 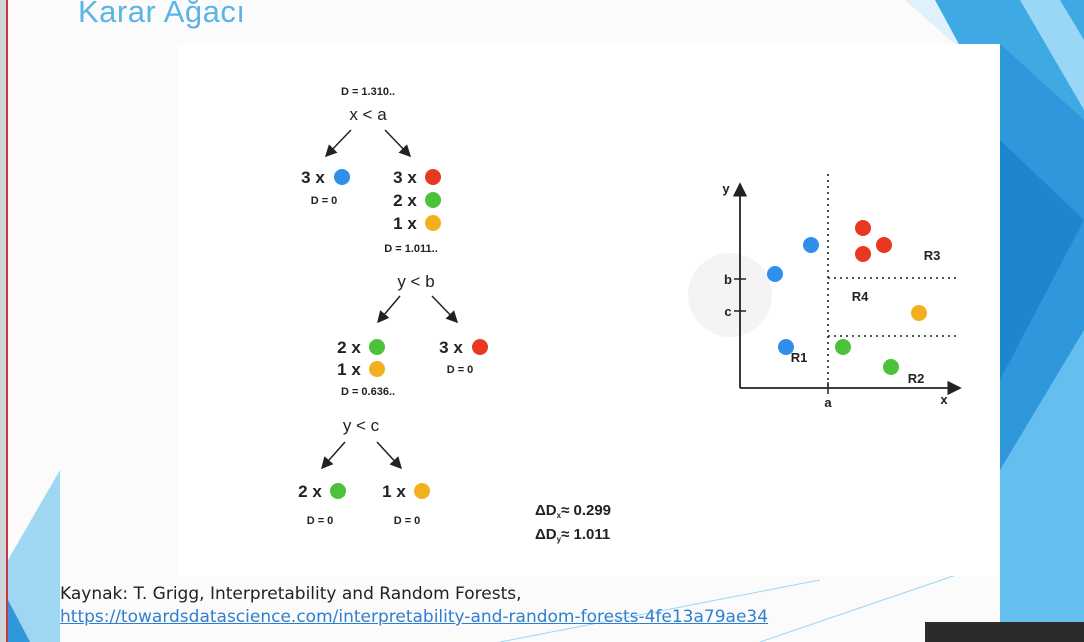 I want to click on right-node-split: y < b, so click(x=415, y=281).